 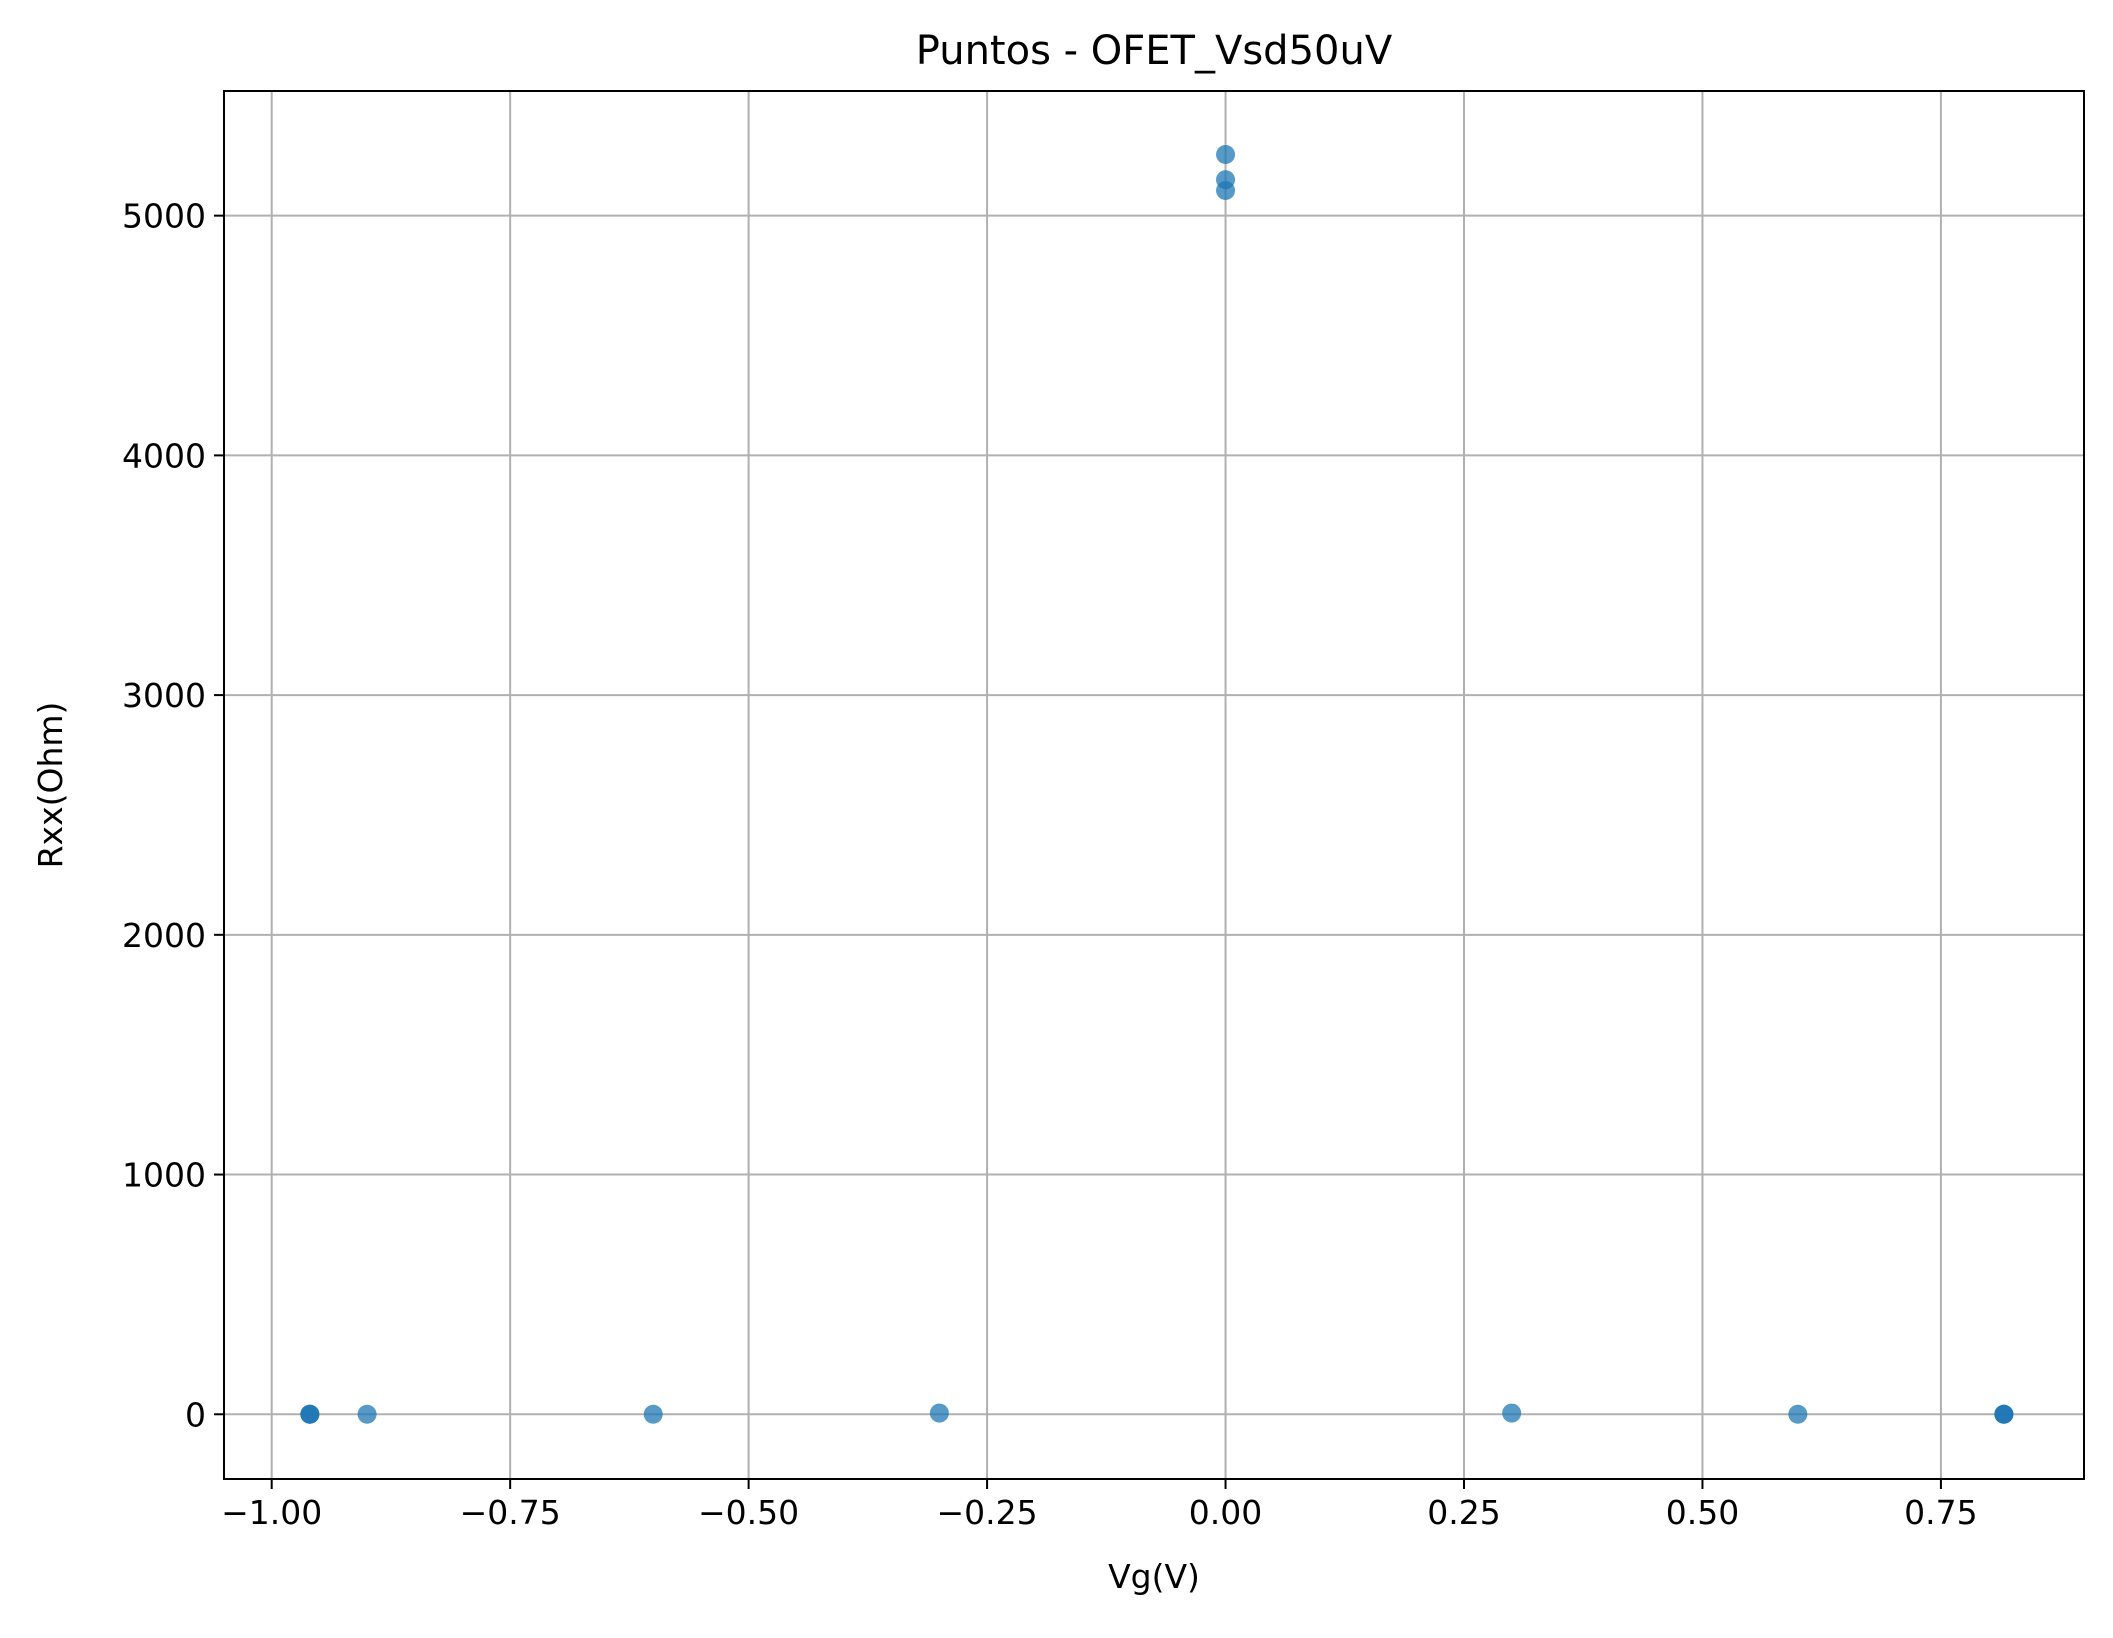 I want to click on y-tick-label: 0, so click(x=195, y=1414).